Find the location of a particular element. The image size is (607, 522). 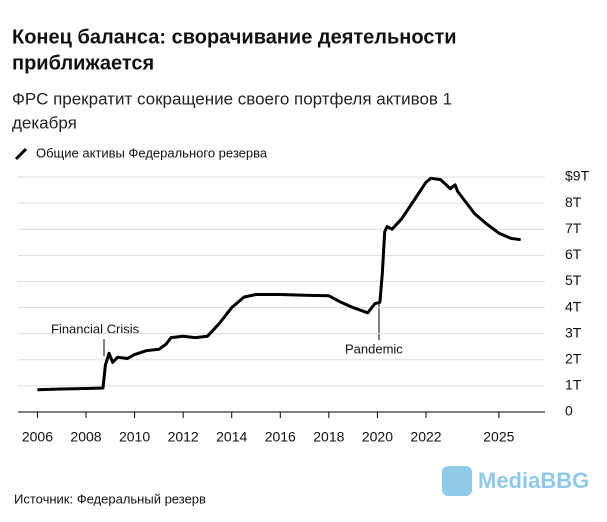

x-tick-label: 2010 is located at coordinates (134, 437).